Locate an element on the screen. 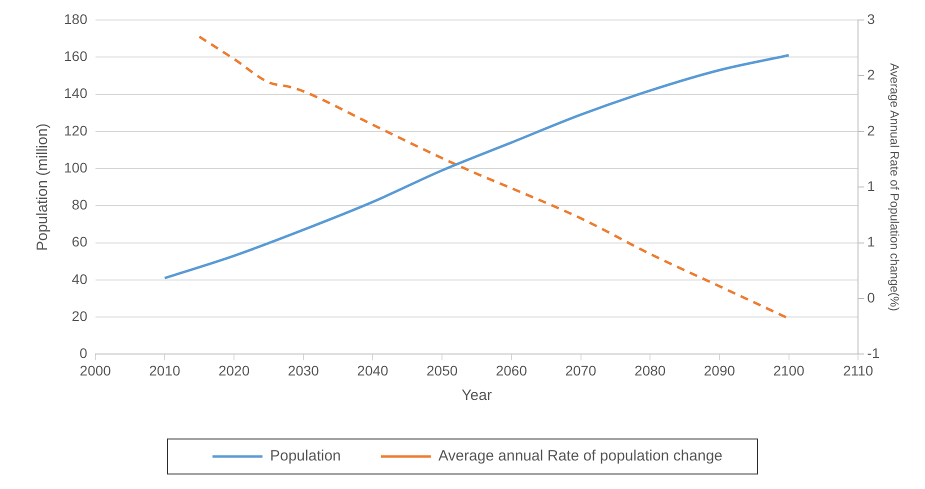 This screenshot has width=925, height=489. legend-label: Population is located at coordinates (305, 456).